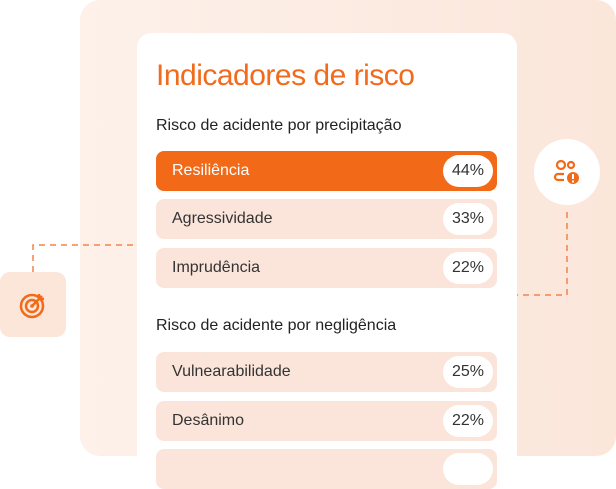 This screenshot has width=616, height=489. I want to click on list-item: Imprudência 22%, so click(326, 268).